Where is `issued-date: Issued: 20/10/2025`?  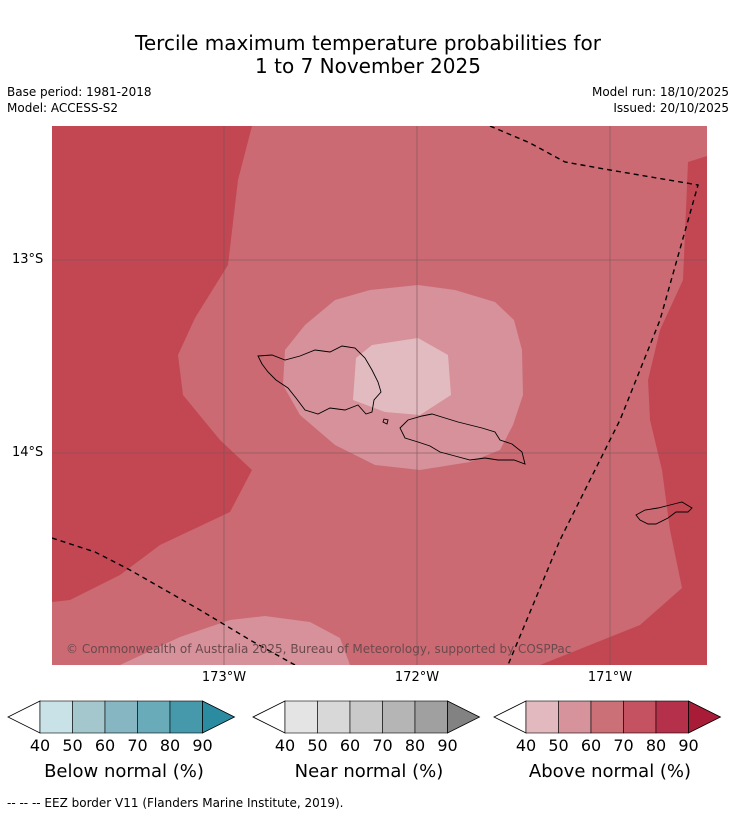 issued-date: Issued: 20/10/2025 is located at coordinates (671, 108).